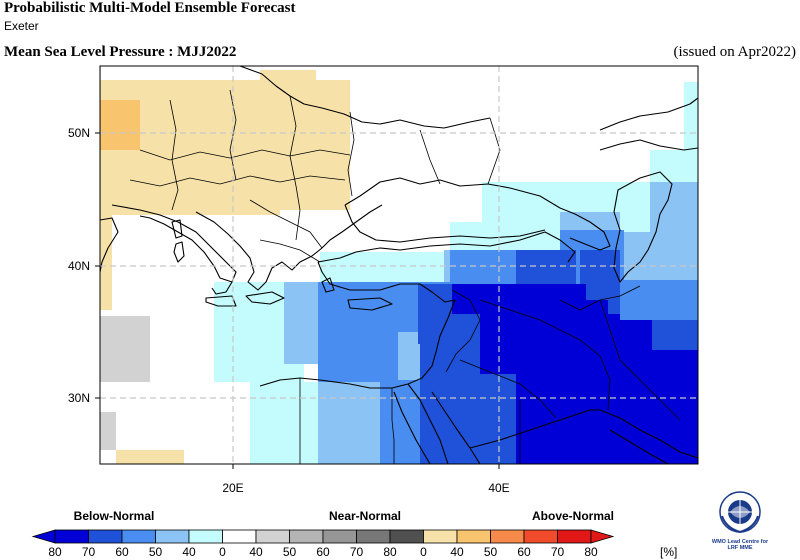  What do you see at coordinates (114, 516) in the screenshot?
I see `legend-below-normal: Below-Normal` at bounding box center [114, 516].